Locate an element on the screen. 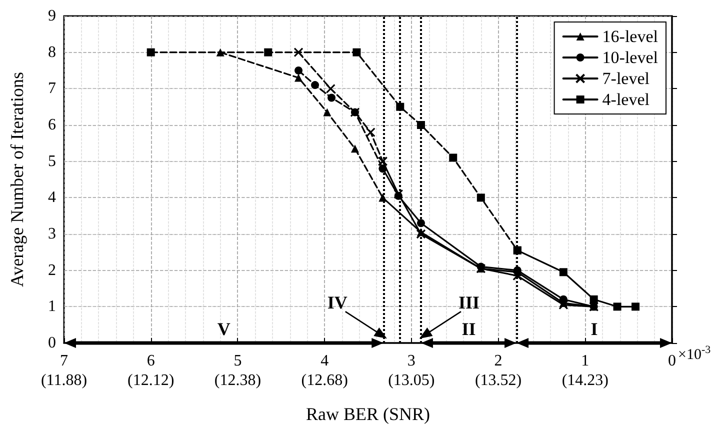  text: (11.88) is located at coordinates (64, 380).